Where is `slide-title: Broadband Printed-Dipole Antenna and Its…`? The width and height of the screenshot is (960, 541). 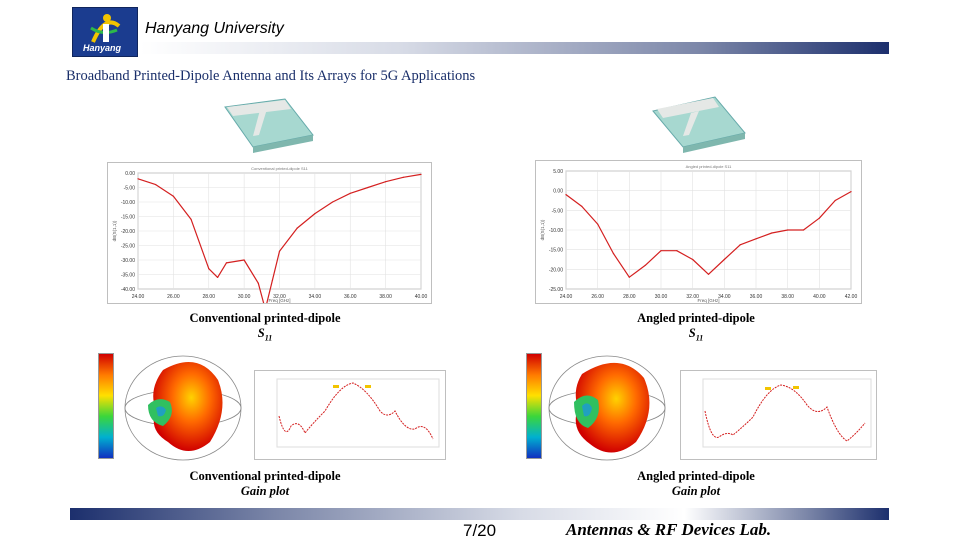
slide-title: Broadband Printed-Dipole Antenna and Its… is located at coordinates (271, 76).